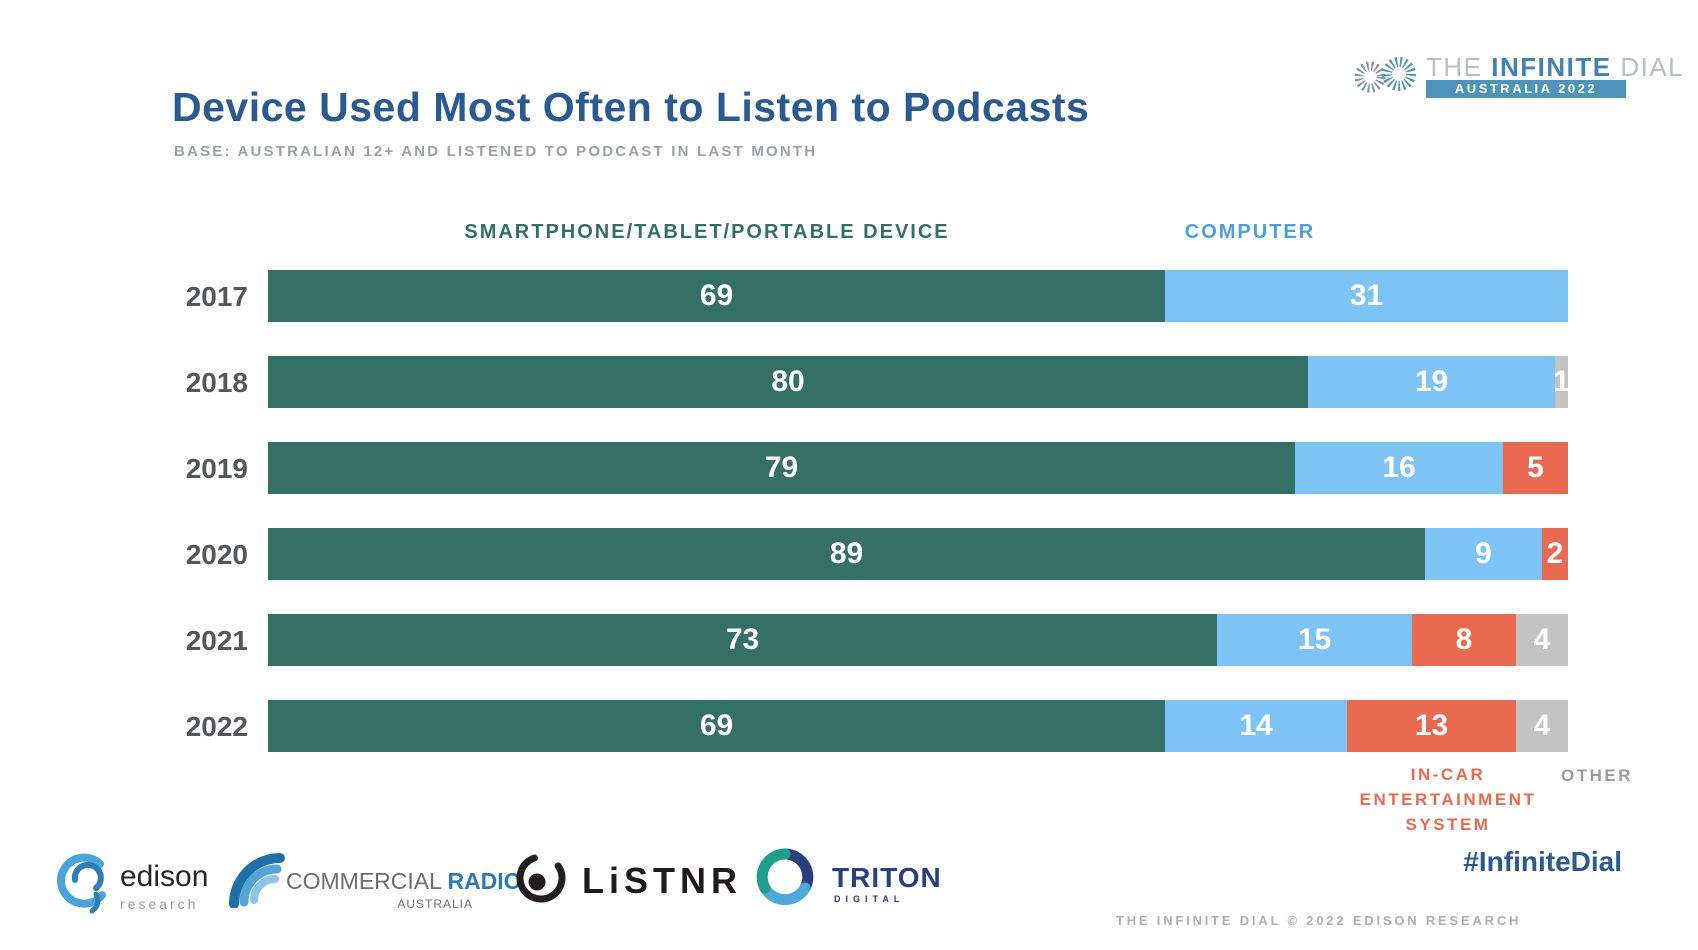 The width and height of the screenshot is (1698, 950). What do you see at coordinates (1597, 775) in the screenshot?
I see `legend-other-label: OTHER` at bounding box center [1597, 775].